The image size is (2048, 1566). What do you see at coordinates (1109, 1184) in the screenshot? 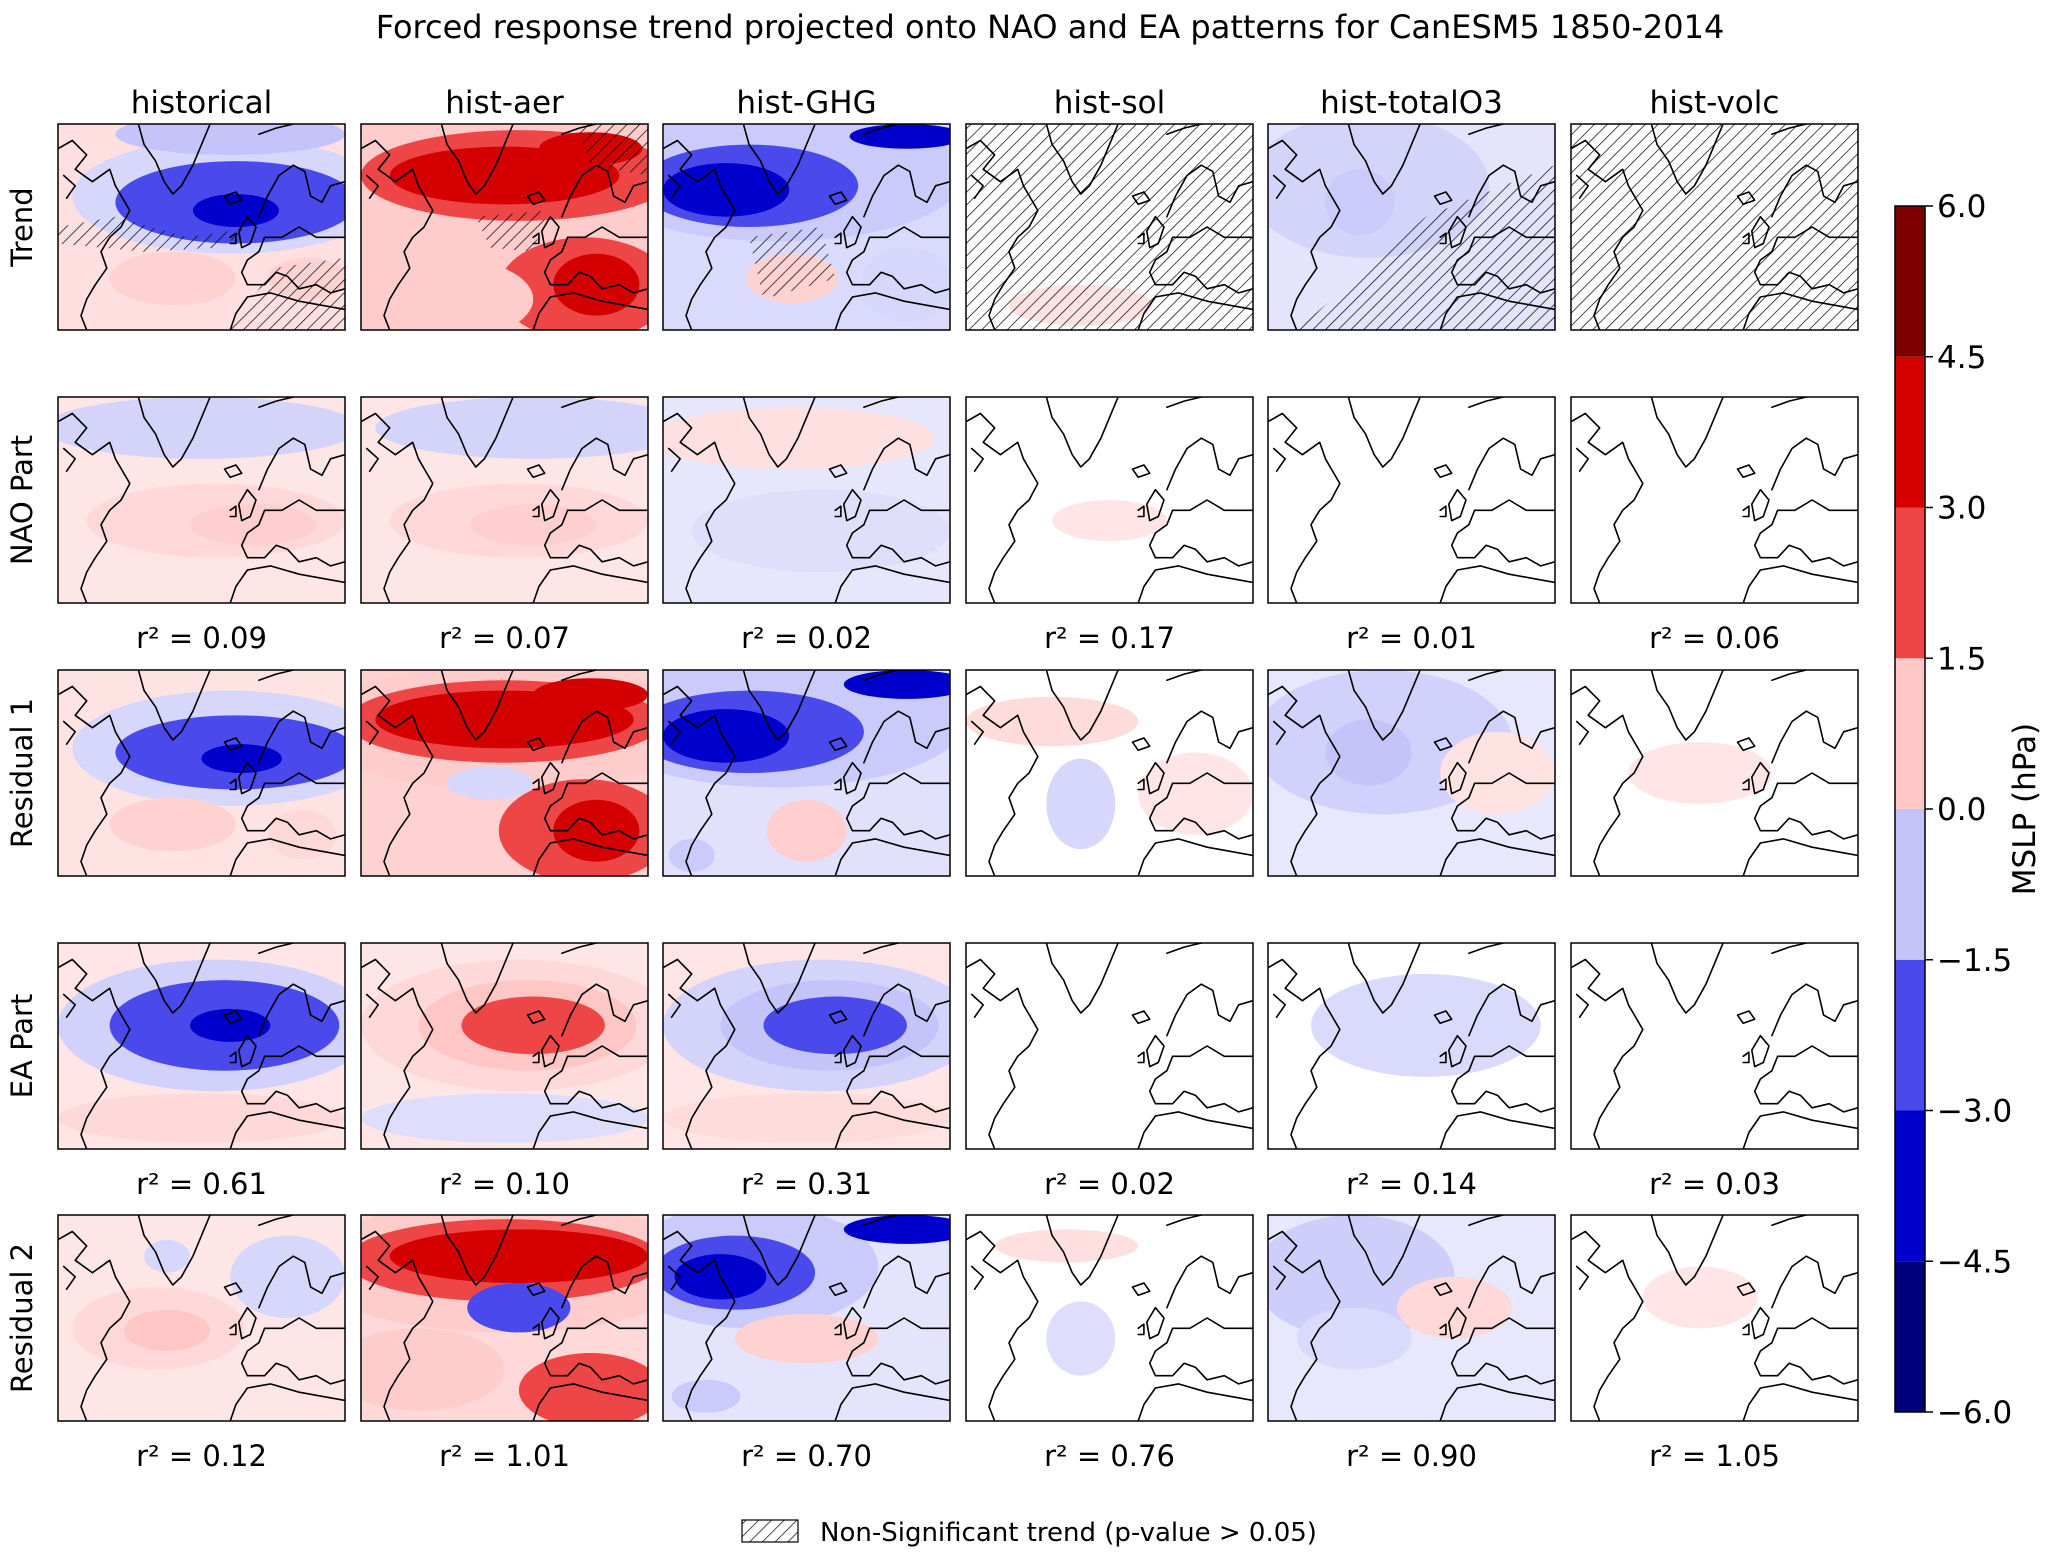
I see `r2-label-ea-part-hist-sol: r² = 0.02` at bounding box center [1109, 1184].